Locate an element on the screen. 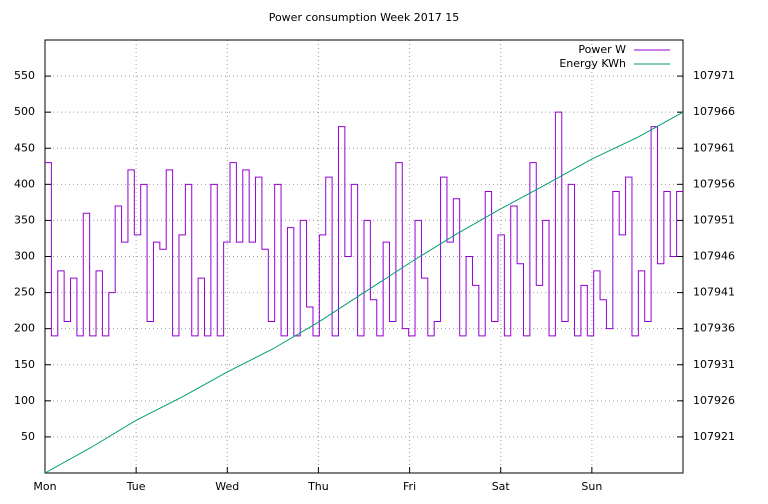 The height and width of the screenshot is (504, 768). x-tick-label: Thu is located at coordinates (318, 486).